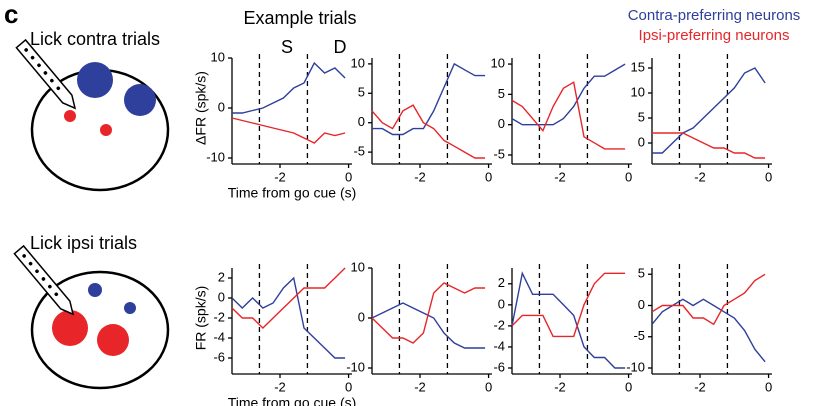  What do you see at coordinates (201, 318) in the screenshot?
I see `y-axis-label: FR (spk/s)` at bounding box center [201, 318].